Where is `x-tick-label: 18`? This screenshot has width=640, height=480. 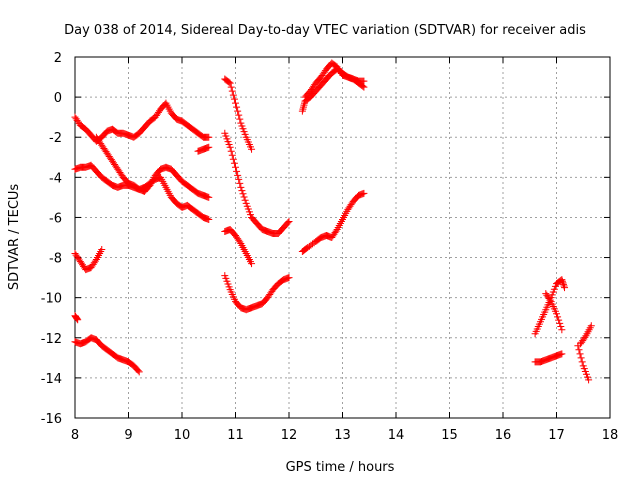
x-tick-label: 18 is located at coordinates (610, 435).